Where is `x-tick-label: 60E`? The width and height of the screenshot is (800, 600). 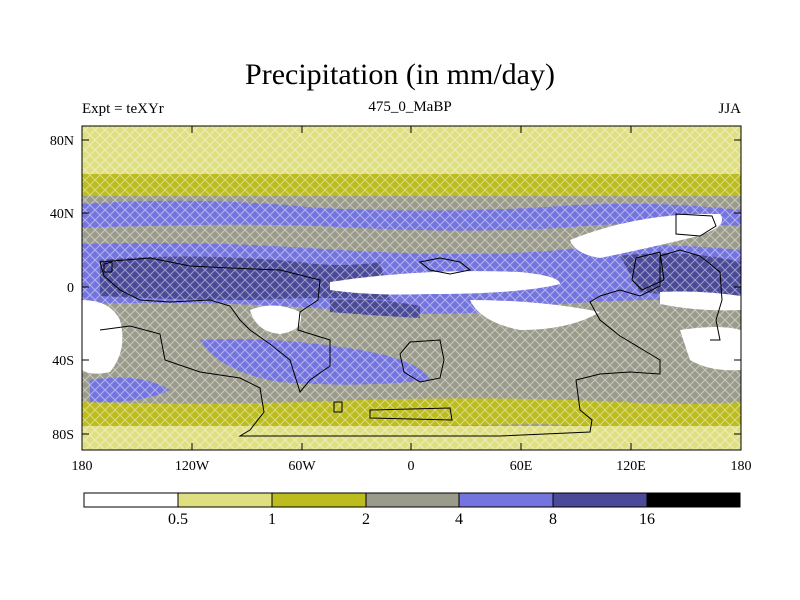 x-tick-label: 60E is located at coordinates (521, 466).